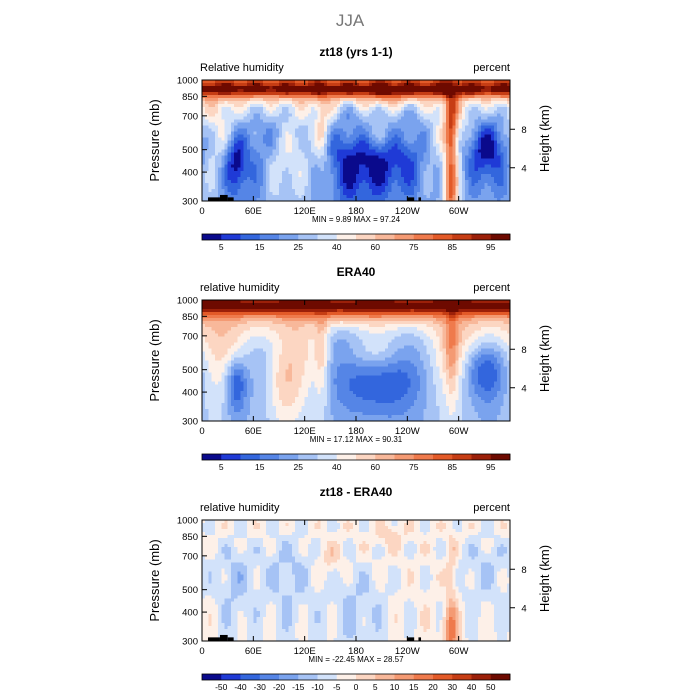  What do you see at coordinates (253, 651) in the screenshot?
I see `x-tick-label: 60E` at bounding box center [253, 651].